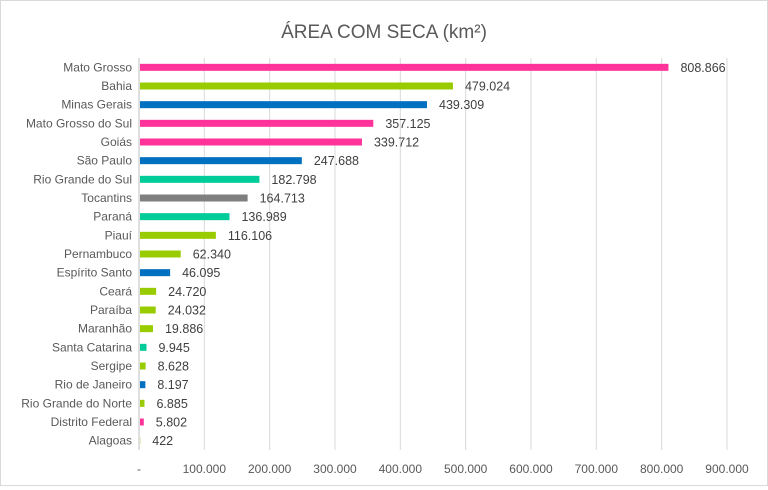 This screenshot has width=768, height=490. I want to click on category-label: Espírito Santo, so click(95, 273).